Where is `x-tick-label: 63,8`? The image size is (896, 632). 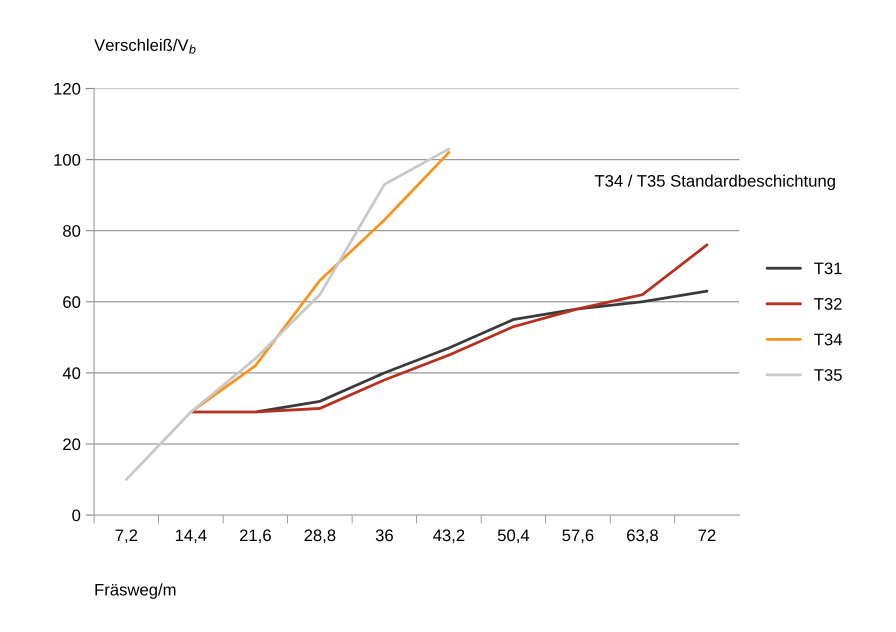 x-tick-label: 63,8 is located at coordinates (642, 536).